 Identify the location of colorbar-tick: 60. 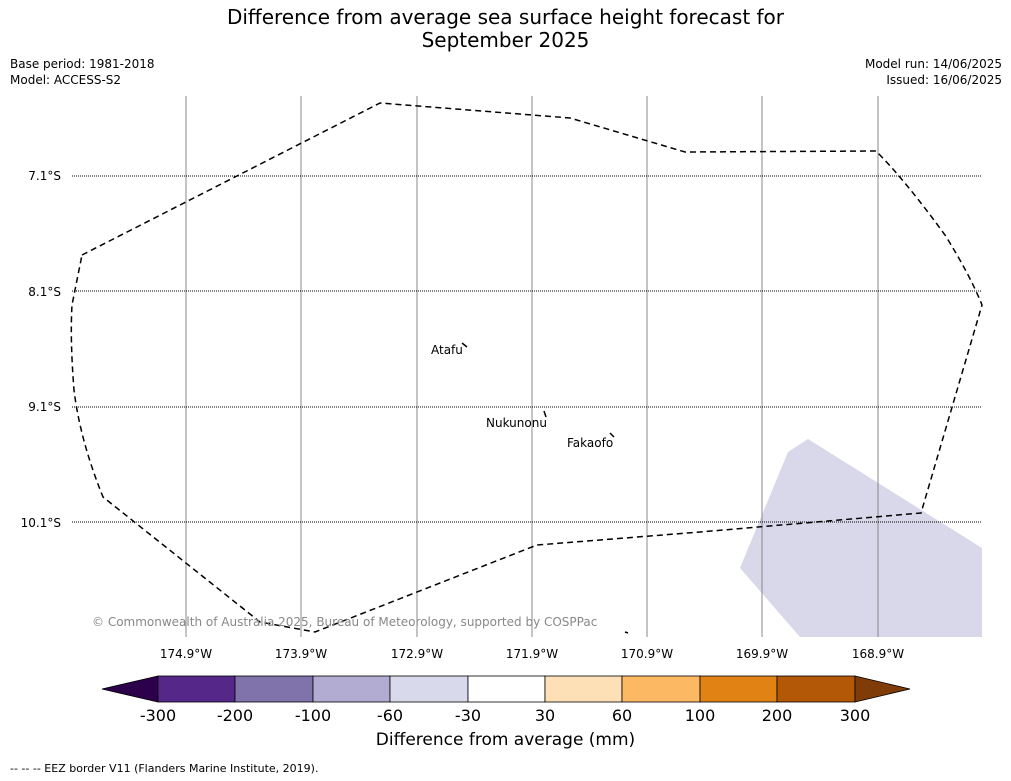
(622, 715).